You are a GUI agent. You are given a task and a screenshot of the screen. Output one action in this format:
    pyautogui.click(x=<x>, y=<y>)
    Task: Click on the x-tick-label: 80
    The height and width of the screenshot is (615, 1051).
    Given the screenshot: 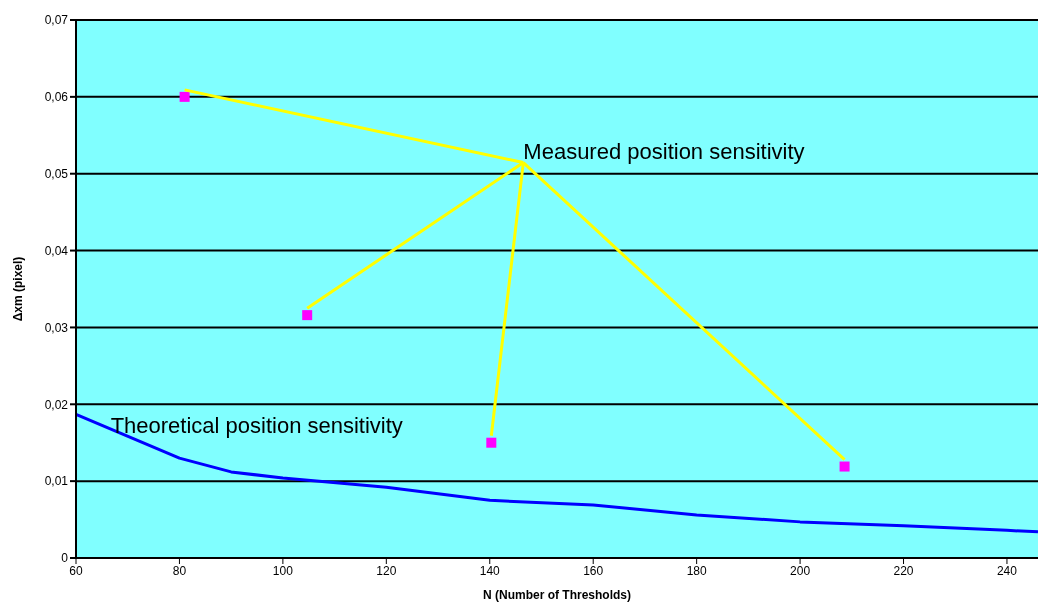 What is the action you would take?
    pyautogui.click(x=179, y=570)
    